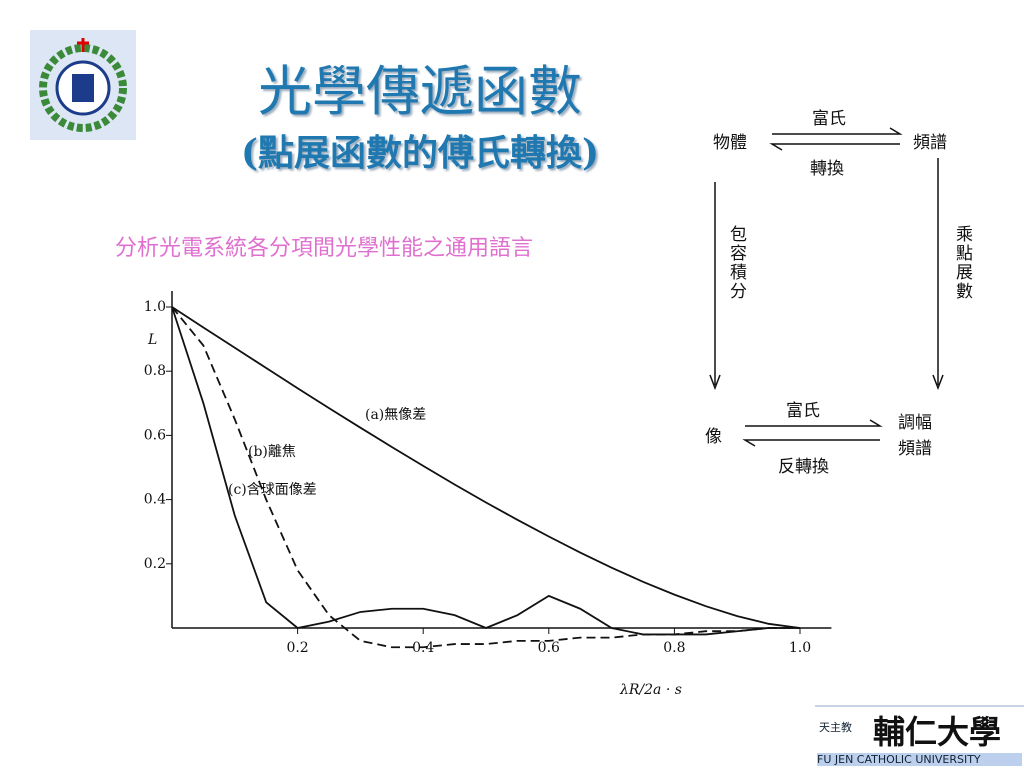  What do you see at coordinates (730, 143) in the screenshot?
I see `node-object: 物體` at bounding box center [730, 143].